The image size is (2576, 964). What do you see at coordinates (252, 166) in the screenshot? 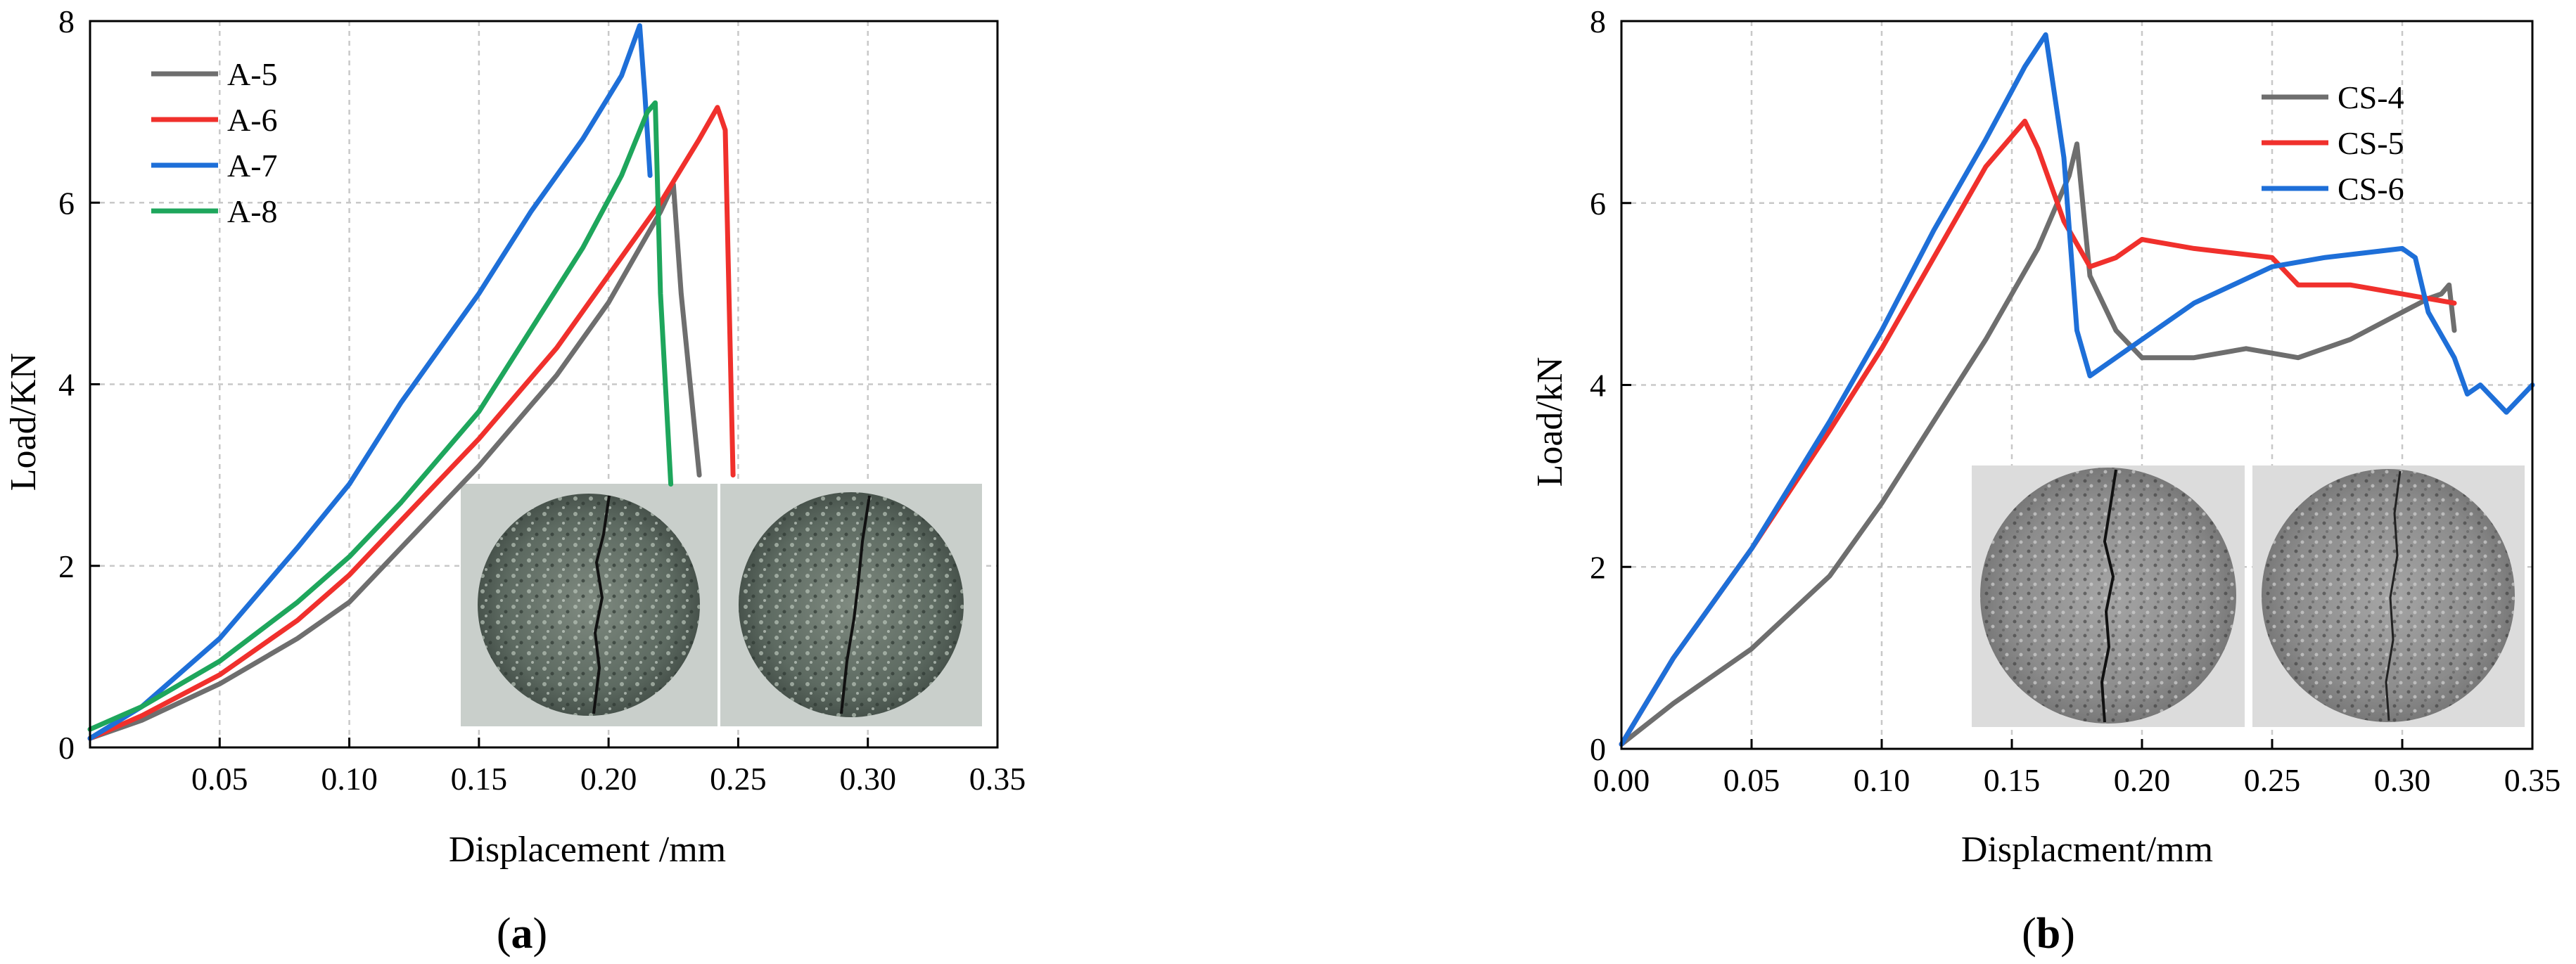
I see `legend-label-a-7: A-7` at bounding box center [252, 166].